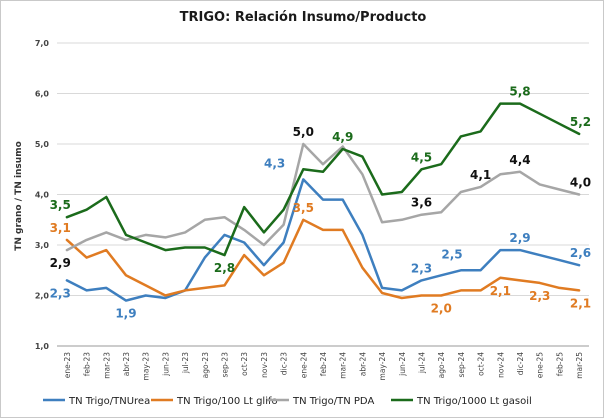 Image resolution: width=604 pixels, height=419 pixels. What do you see at coordinates (224, 268) in the screenshot?
I see `data-label: 2,8` at bounding box center [224, 268].